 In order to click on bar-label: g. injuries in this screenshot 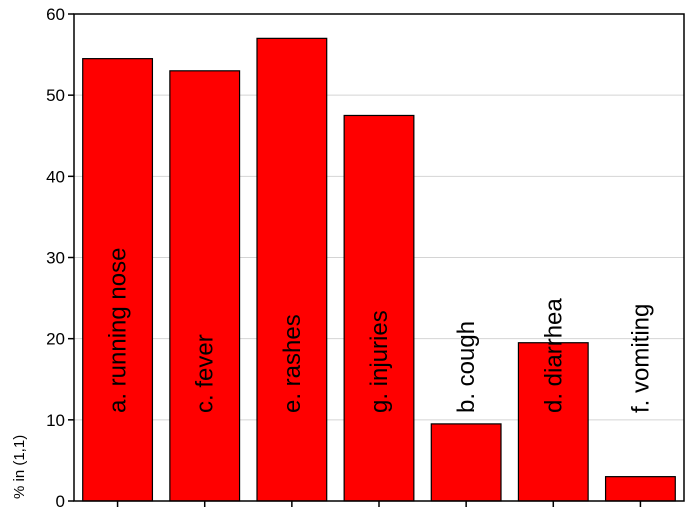, I will do `click(379, 361)`.